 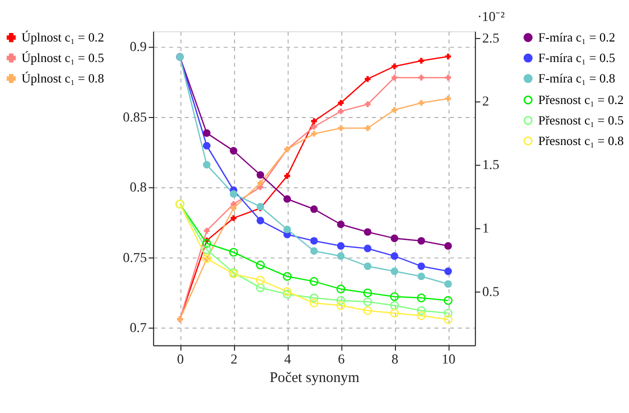 I want to click on legend-label: Přesnost c₁ = 0.8, so click(x=581, y=141).